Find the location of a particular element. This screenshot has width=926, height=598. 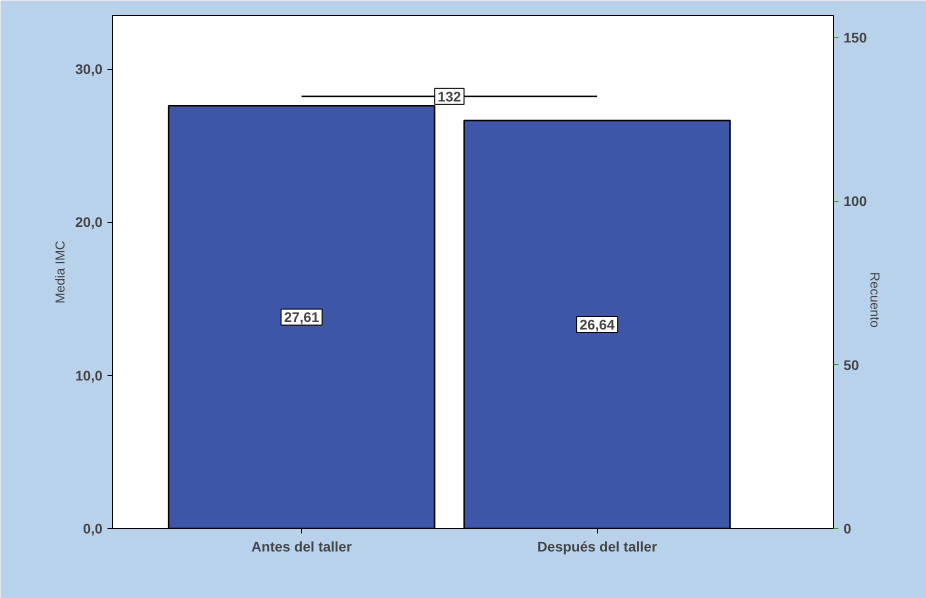

y-tick-label: 0,0 is located at coordinates (93, 528).